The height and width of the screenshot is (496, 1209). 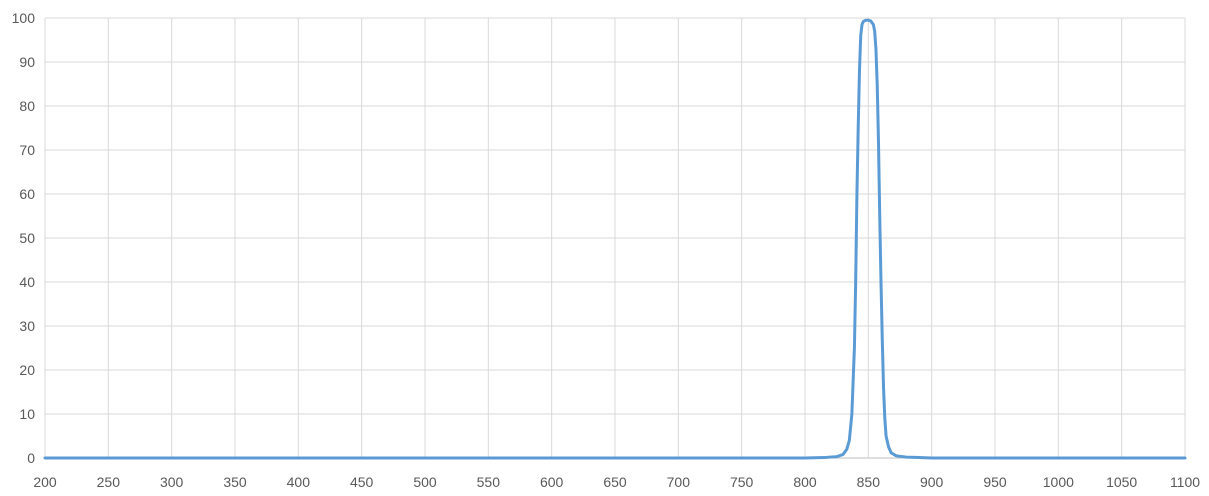 I want to click on y-tick-label: 90, so click(x=27, y=62).